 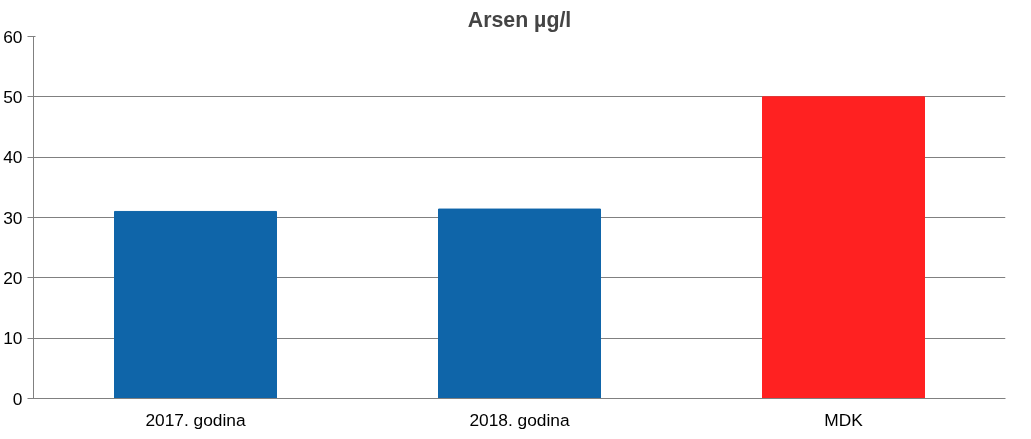 What do you see at coordinates (13, 217) in the screenshot?
I see `y-tick-label: 30` at bounding box center [13, 217].